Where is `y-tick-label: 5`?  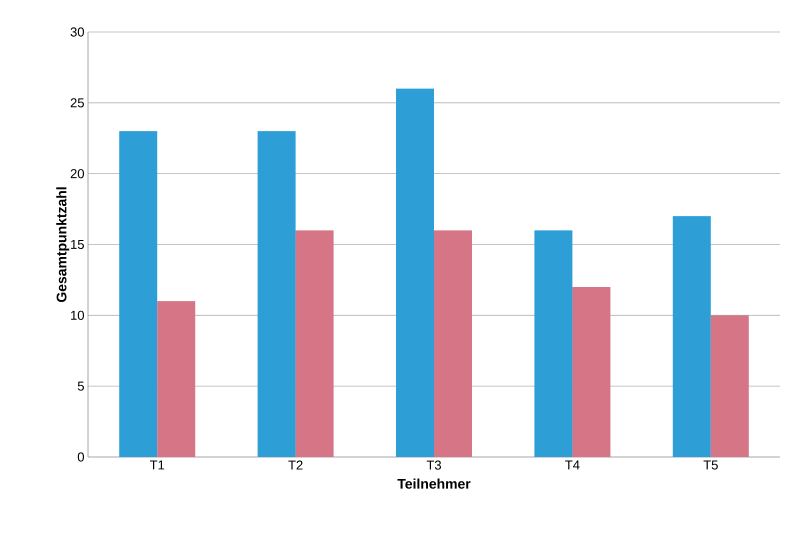 y-tick-label: 5 is located at coordinates (81, 386).